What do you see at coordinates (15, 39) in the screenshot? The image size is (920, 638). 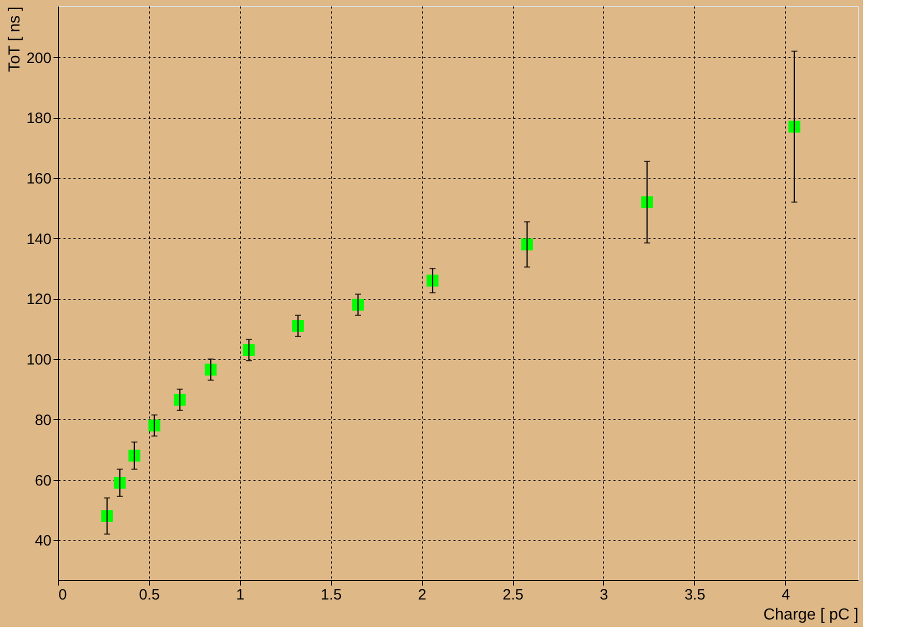 I see `y-axis-title: ToT [ ns ]` at bounding box center [15, 39].